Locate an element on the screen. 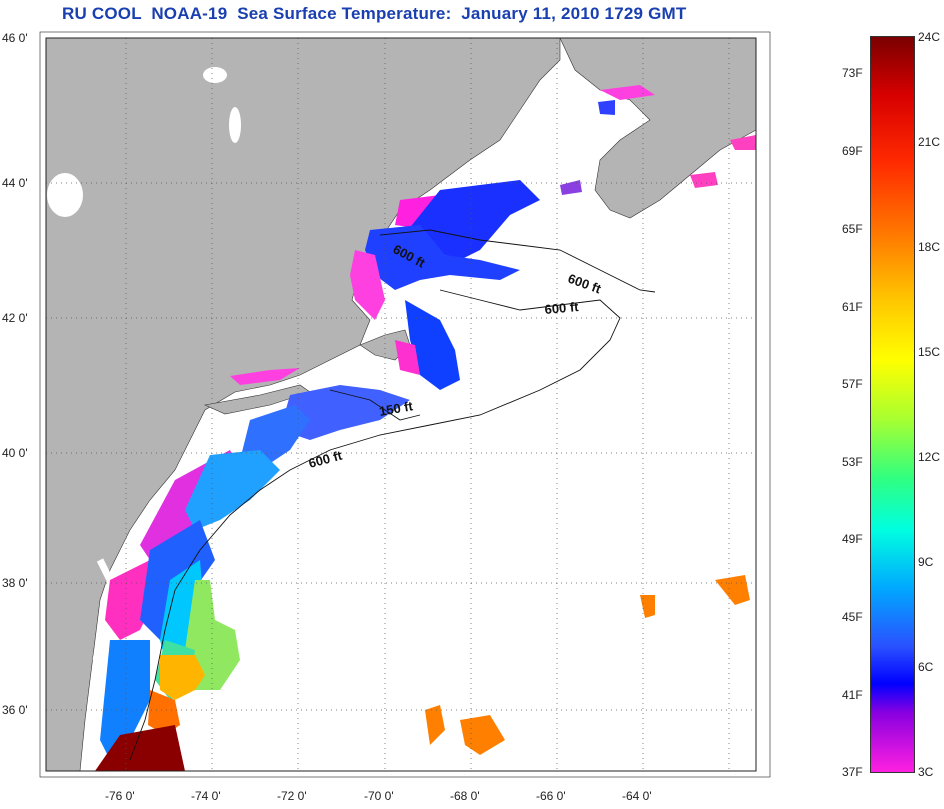 The height and width of the screenshot is (809, 944). colorbar-f-label: 73F is located at coordinates (852, 73).